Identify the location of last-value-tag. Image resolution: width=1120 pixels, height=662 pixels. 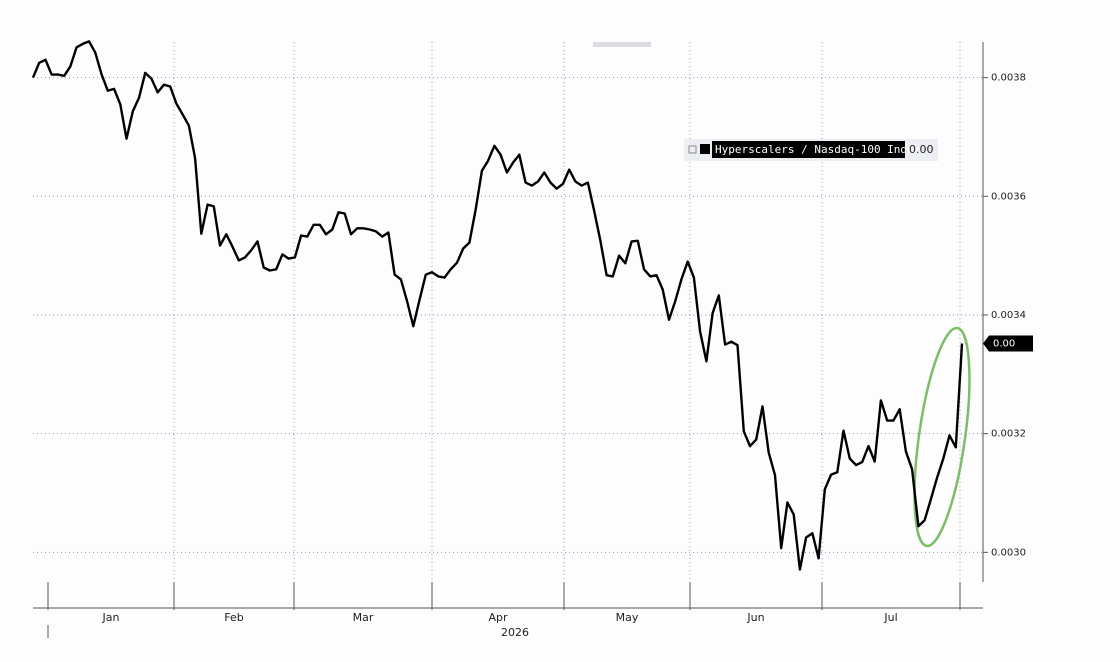
(1008, 343).